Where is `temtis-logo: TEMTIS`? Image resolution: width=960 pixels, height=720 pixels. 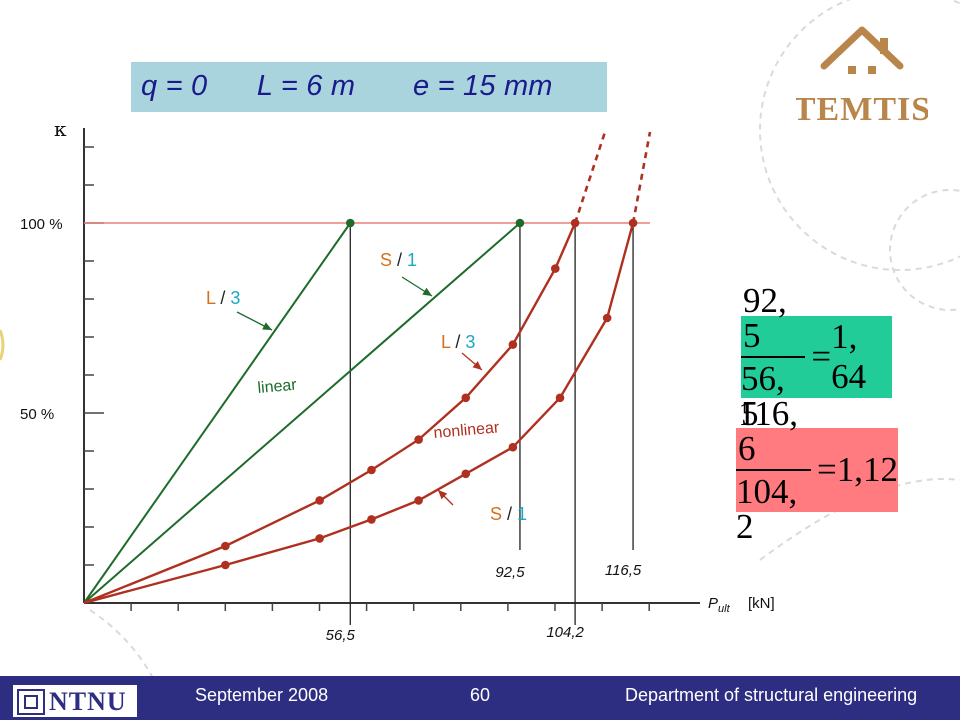
temtis-logo: TEMTIS is located at coordinates (862, 77).